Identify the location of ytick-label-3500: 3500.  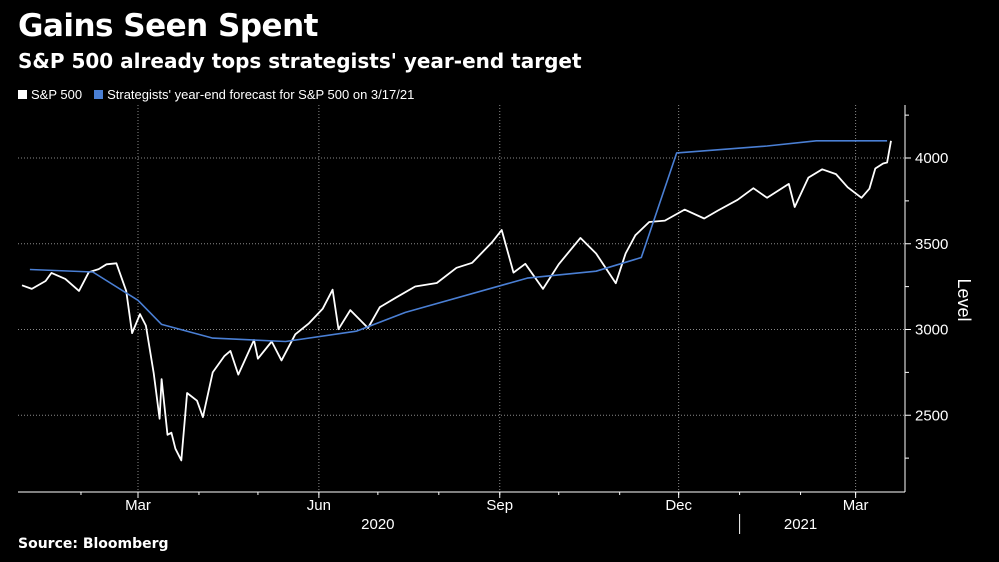
(931, 244).